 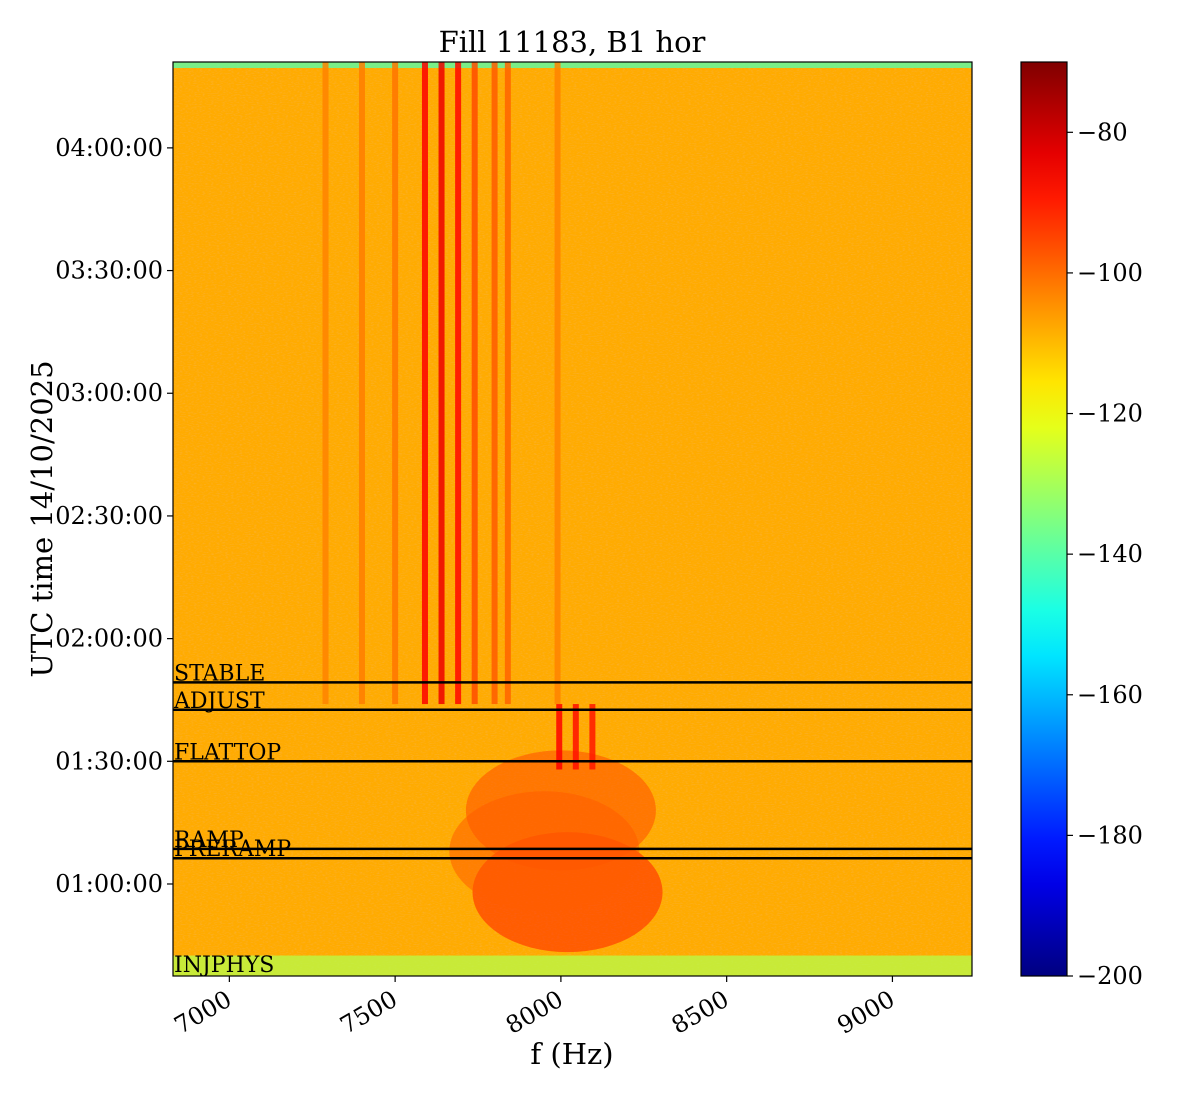 What do you see at coordinates (109, 761) in the screenshot?
I see `y-tick-label: 01:30:00` at bounding box center [109, 761].